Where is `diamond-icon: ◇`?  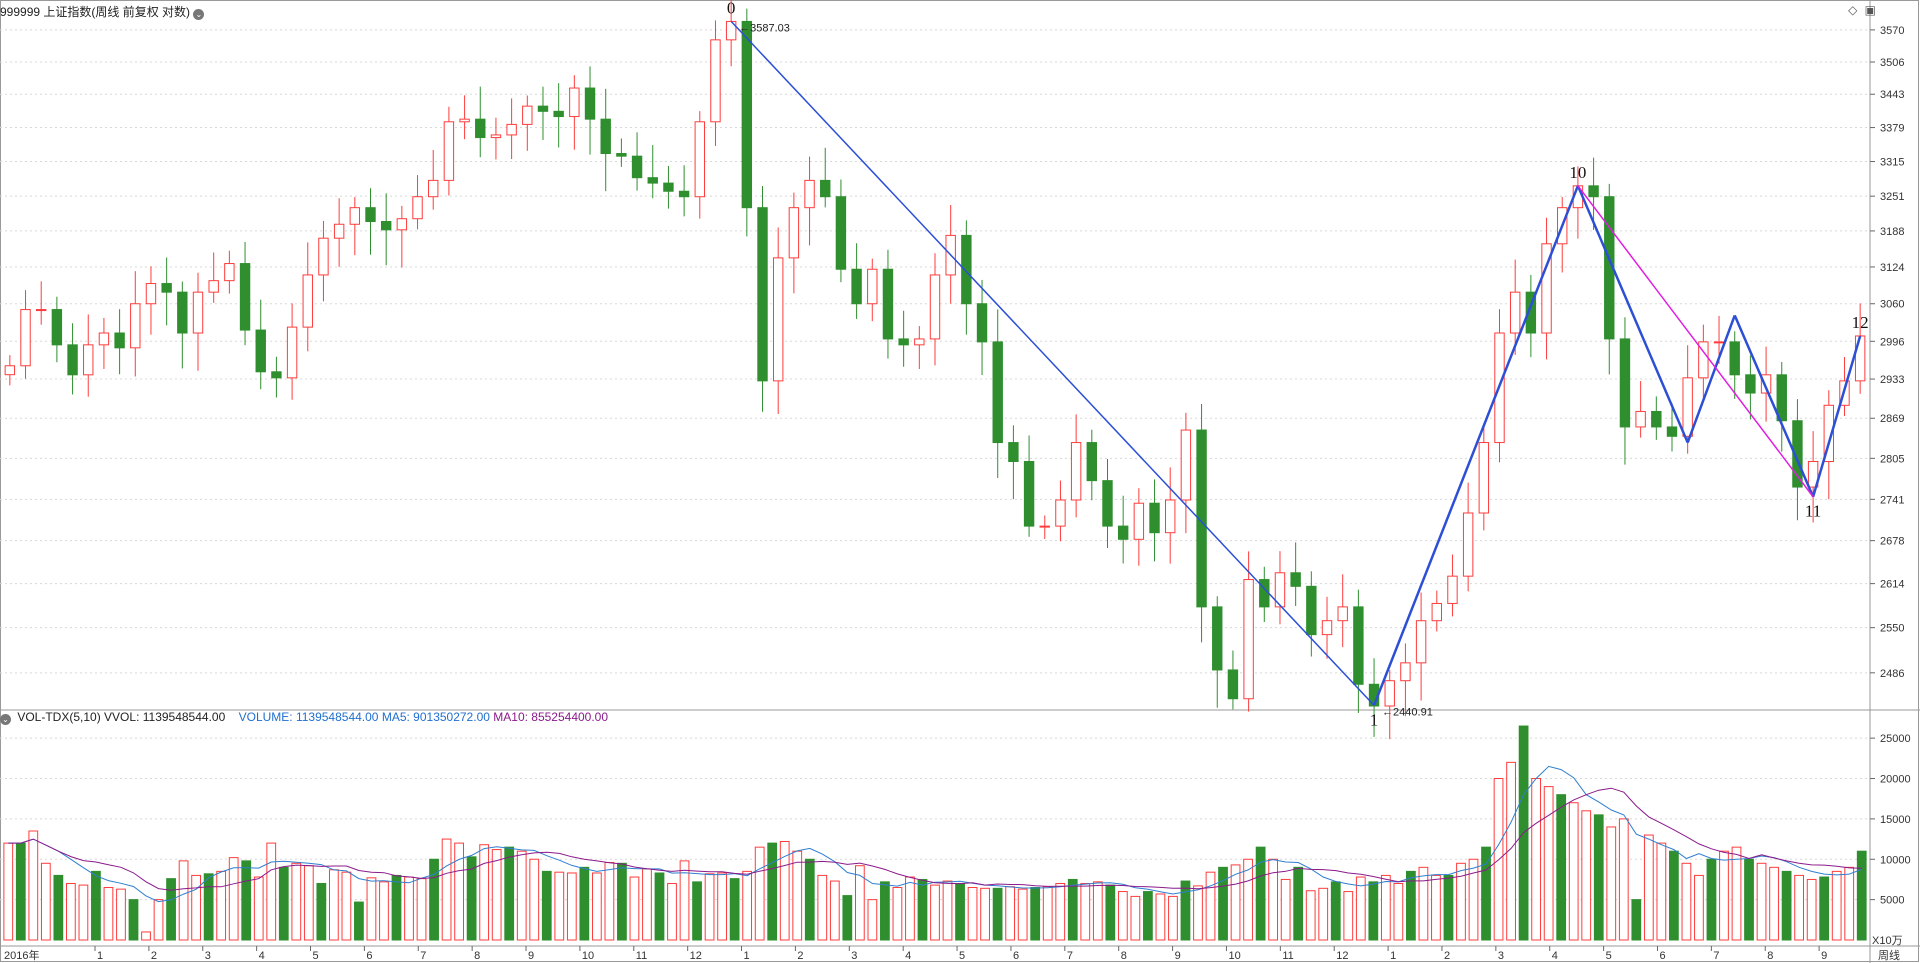 diamond-icon: ◇ is located at coordinates (1853, 10).